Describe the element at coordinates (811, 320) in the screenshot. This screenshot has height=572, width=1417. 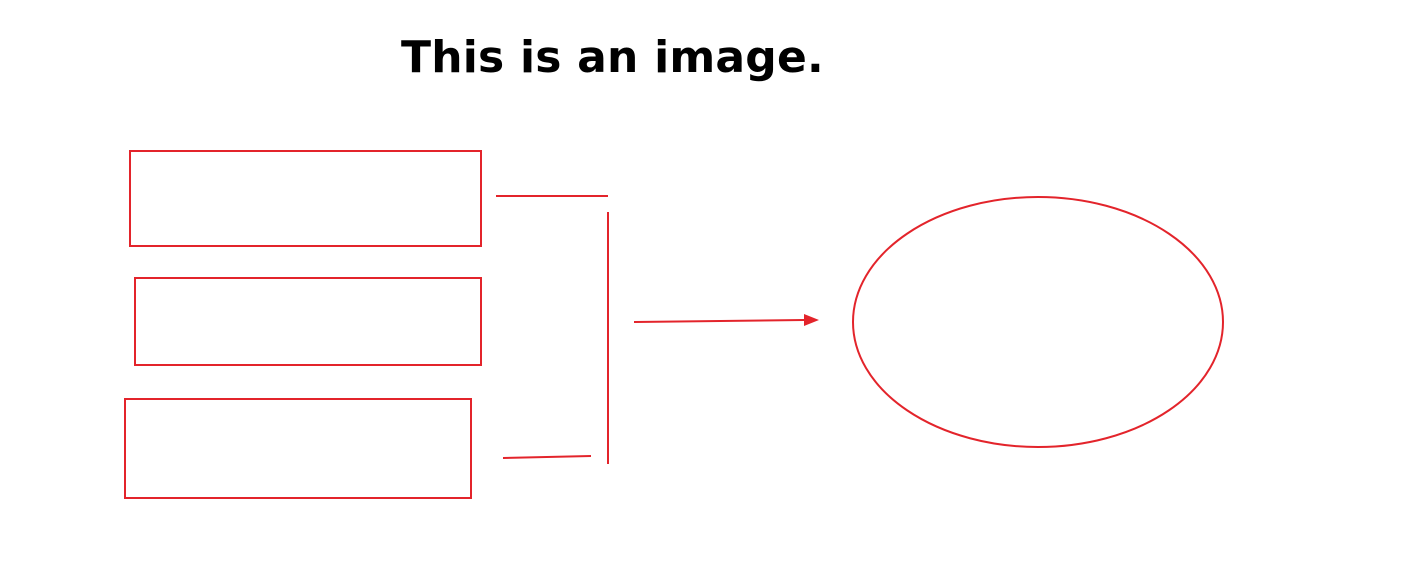
I see `arrow-head` at that location.